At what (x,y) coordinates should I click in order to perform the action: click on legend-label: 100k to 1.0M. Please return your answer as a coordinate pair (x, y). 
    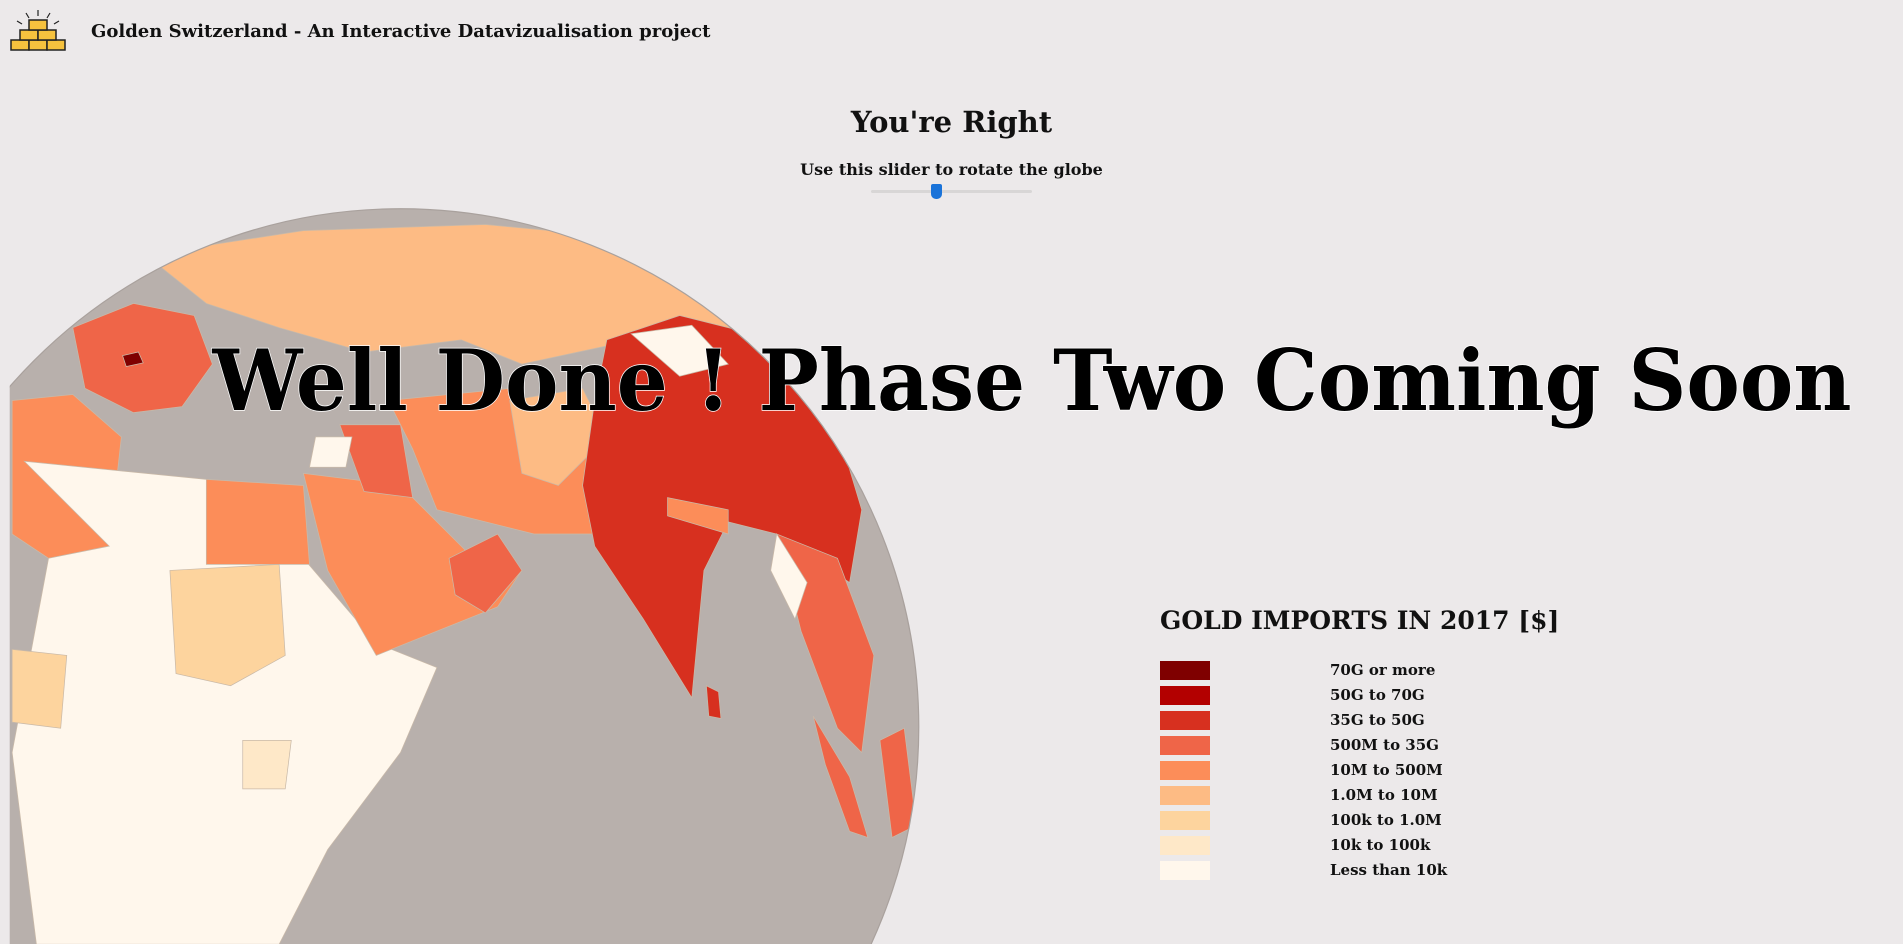
    Looking at the image, I should click on (1386, 820).